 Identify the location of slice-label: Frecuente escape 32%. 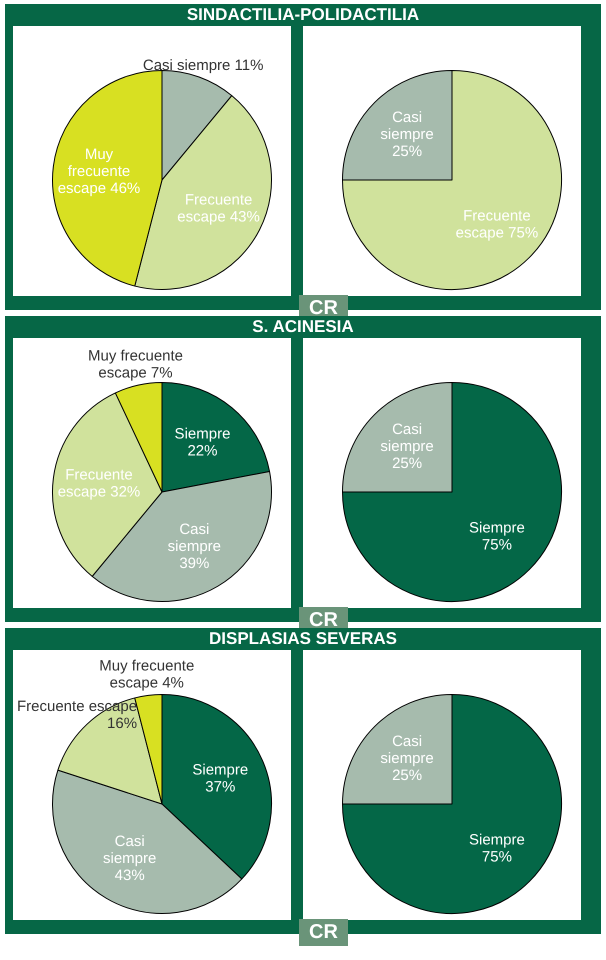
(99, 483).